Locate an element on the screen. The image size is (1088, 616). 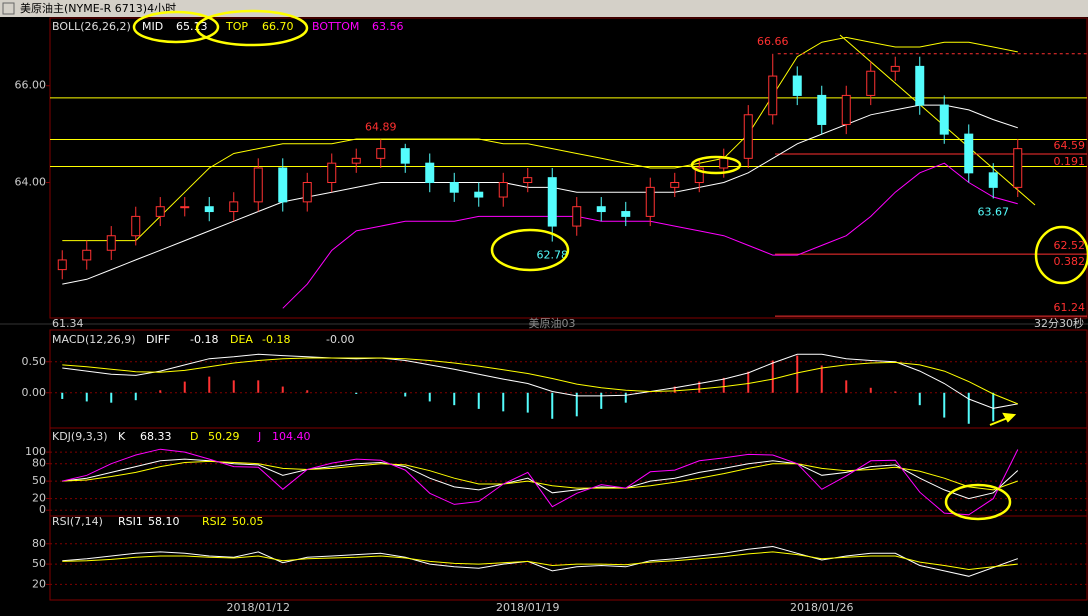
legend-value: 50.05 is located at coordinates (248, 521).